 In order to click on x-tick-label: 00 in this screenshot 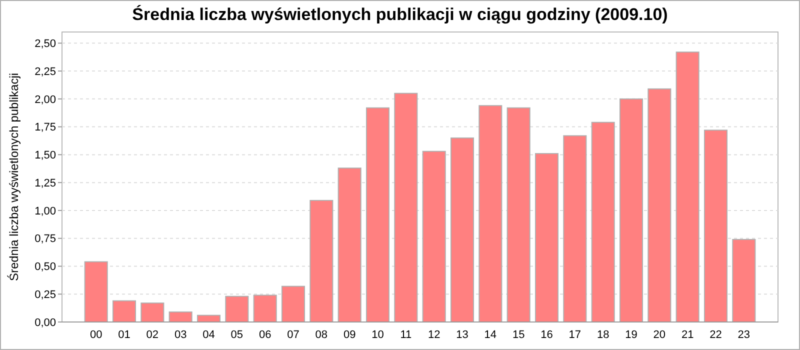, I will do `click(96, 335)`.